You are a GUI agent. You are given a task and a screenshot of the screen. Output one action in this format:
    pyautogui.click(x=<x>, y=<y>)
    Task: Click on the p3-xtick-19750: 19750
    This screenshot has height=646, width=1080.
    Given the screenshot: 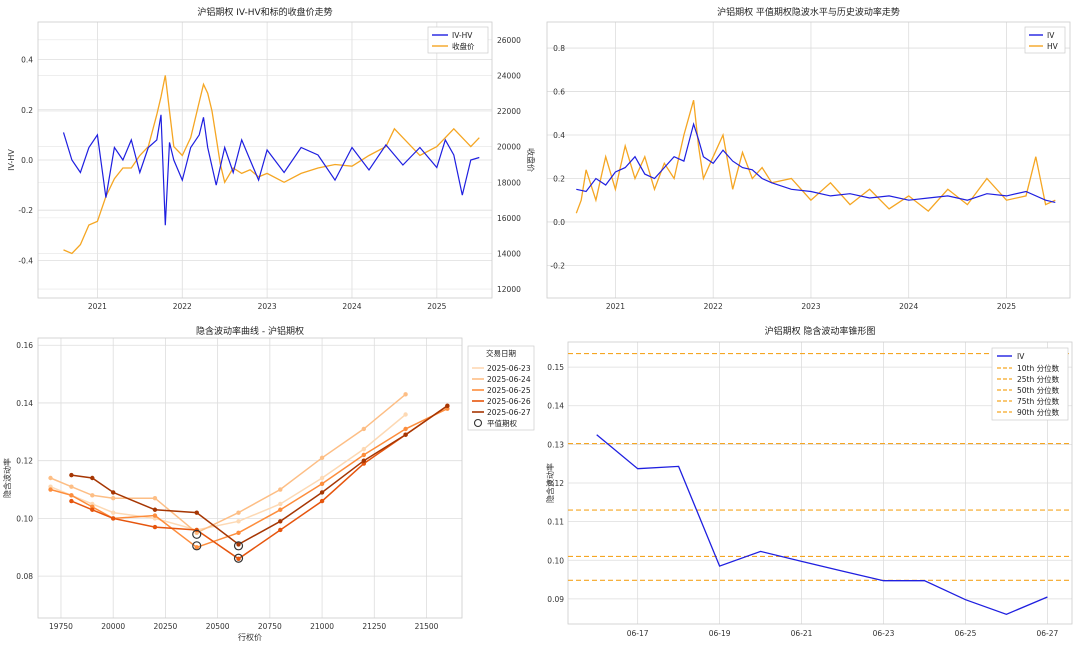 What is the action you would take?
    pyautogui.click(x=61, y=626)
    